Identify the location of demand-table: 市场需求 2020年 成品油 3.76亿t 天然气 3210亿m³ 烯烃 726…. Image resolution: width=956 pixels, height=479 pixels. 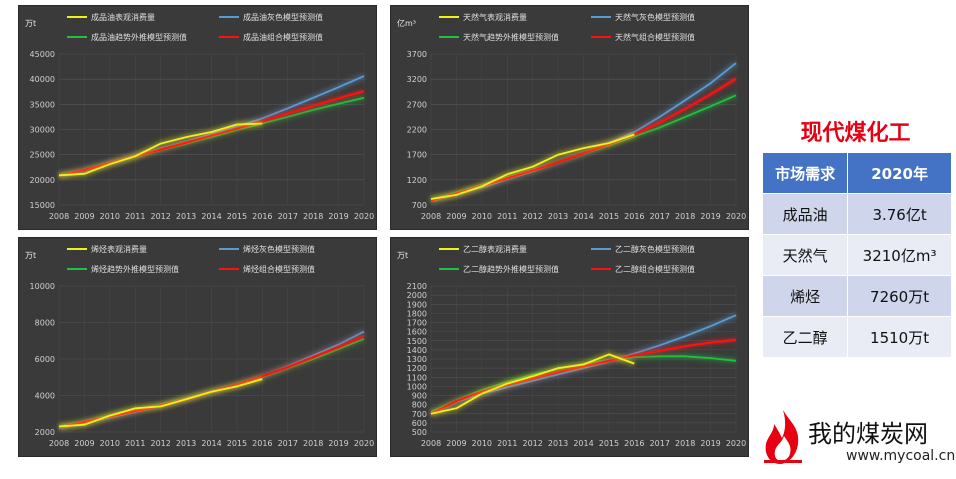
(856, 255).